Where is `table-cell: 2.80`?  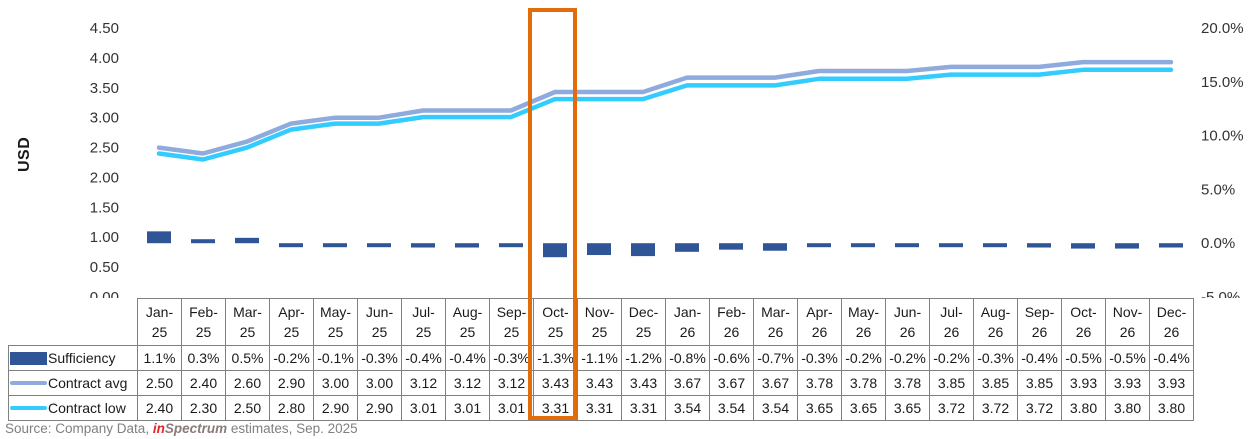
table-cell: 2.80 is located at coordinates (291, 408).